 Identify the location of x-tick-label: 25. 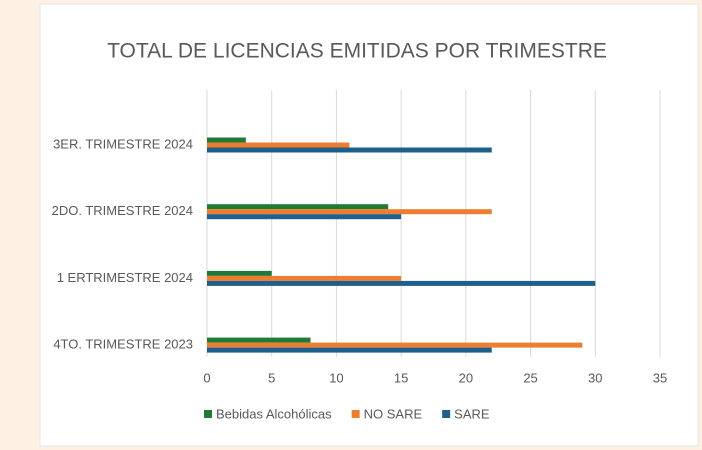
(530, 377).